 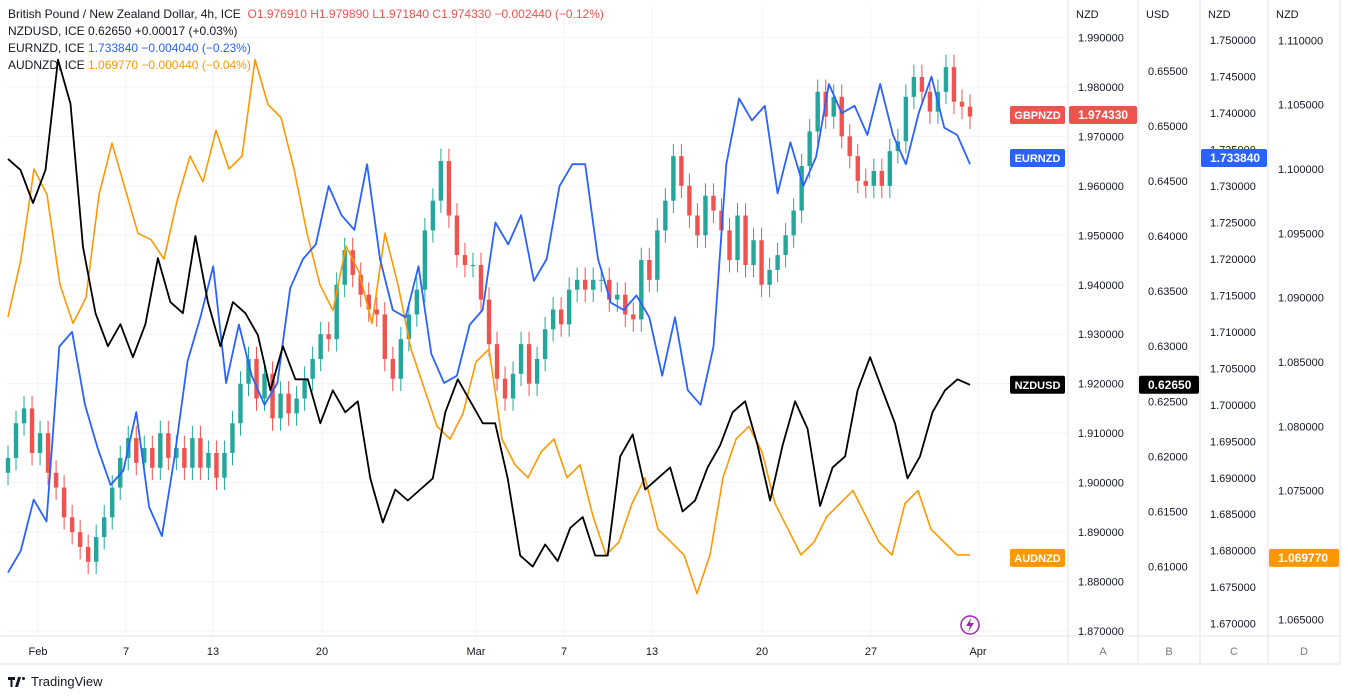 I want to click on price-scale-unit-C: NZD, so click(x=1219, y=15).